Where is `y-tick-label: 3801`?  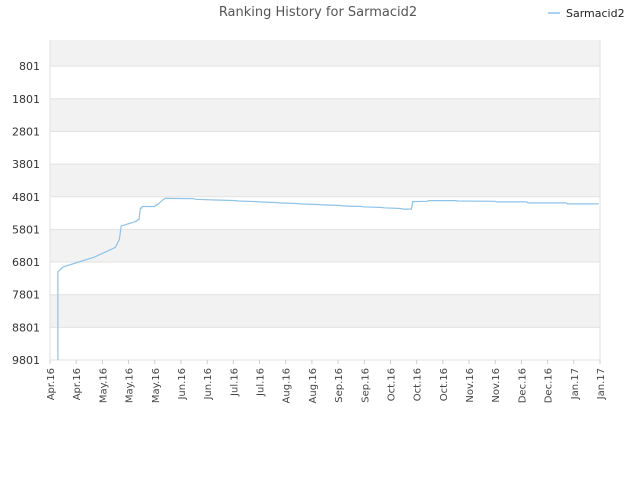 y-tick-label: 3801 is located at coordinates (26, 164).